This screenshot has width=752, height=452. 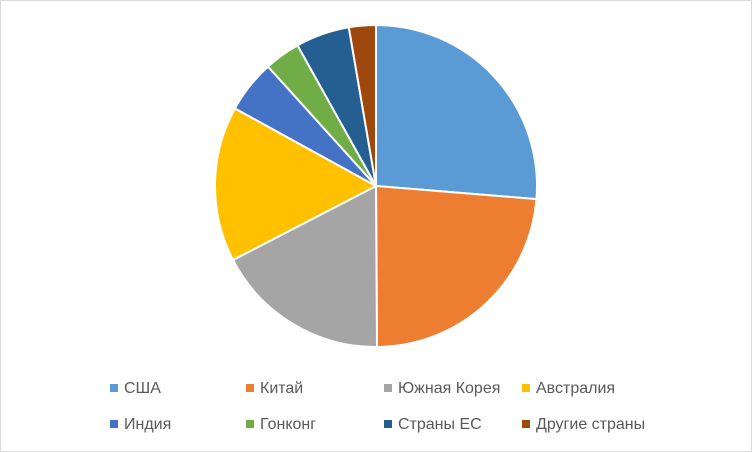 What do you see at coordinates (281, 388) in the screenshot?
I see `legend-label: Китай` at bounding box center [281, 388].